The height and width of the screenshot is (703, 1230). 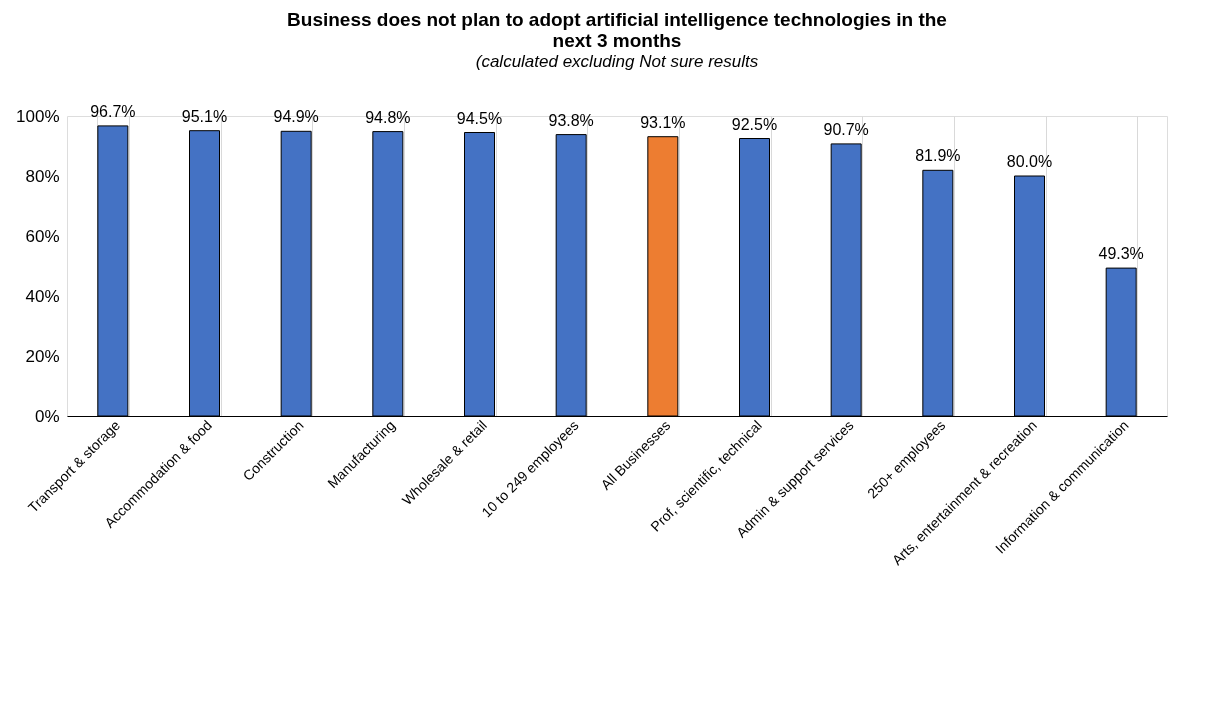 I want to click on data-label: 96.7%, so click(x=113, y=111).